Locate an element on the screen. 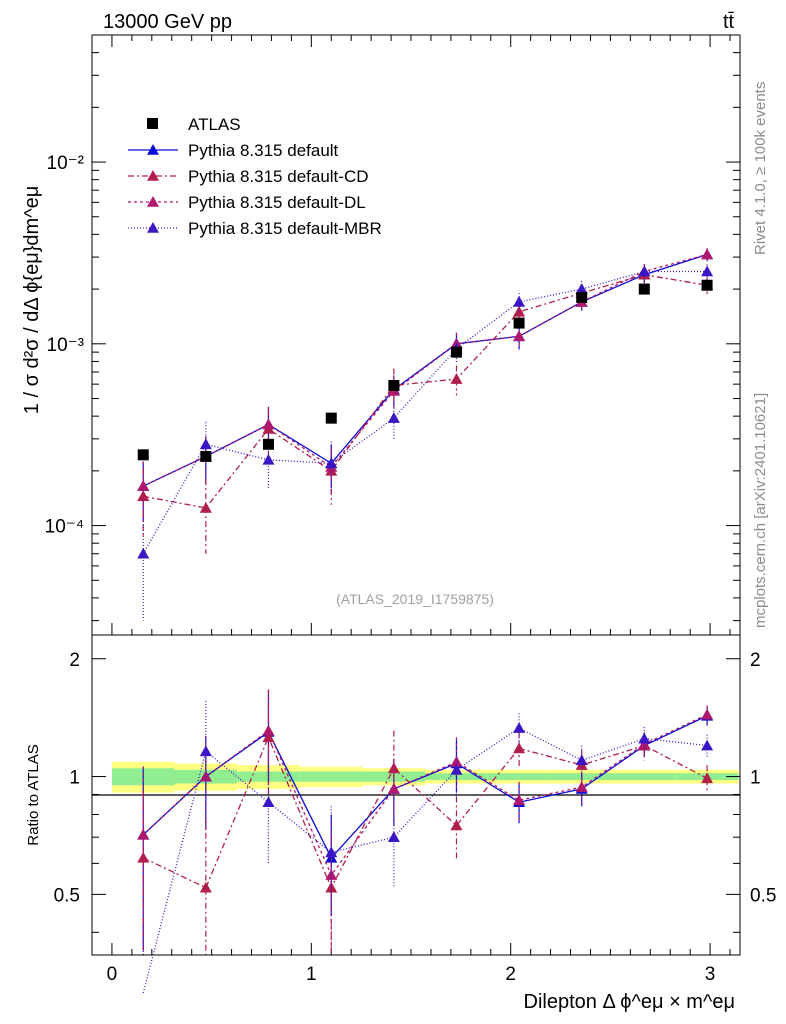 The height and width of the screenshot is (1024, 786). x-tick-label: 1 is located at coordinates (311, 974).